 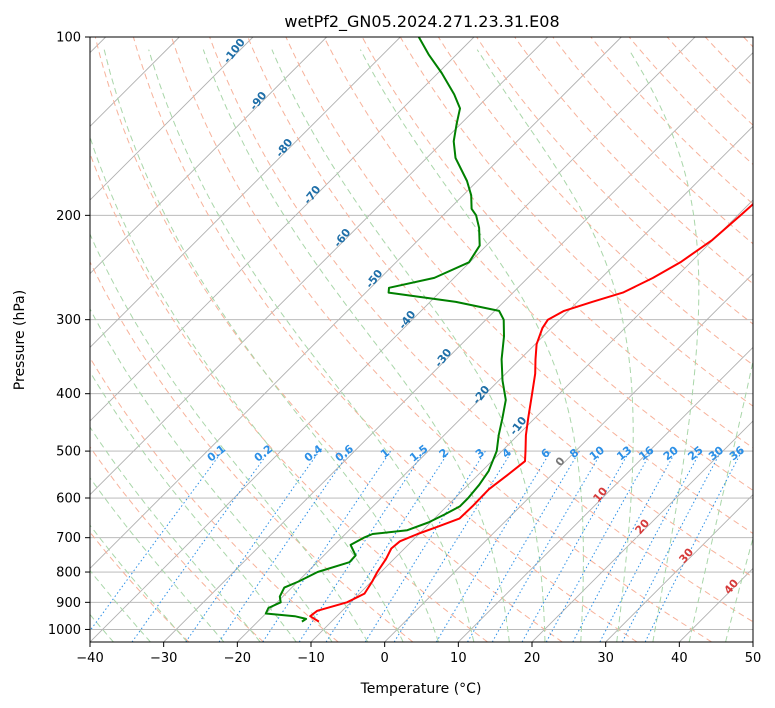 I want to click on x-tick-label: −20, so click(x=237, y=658).